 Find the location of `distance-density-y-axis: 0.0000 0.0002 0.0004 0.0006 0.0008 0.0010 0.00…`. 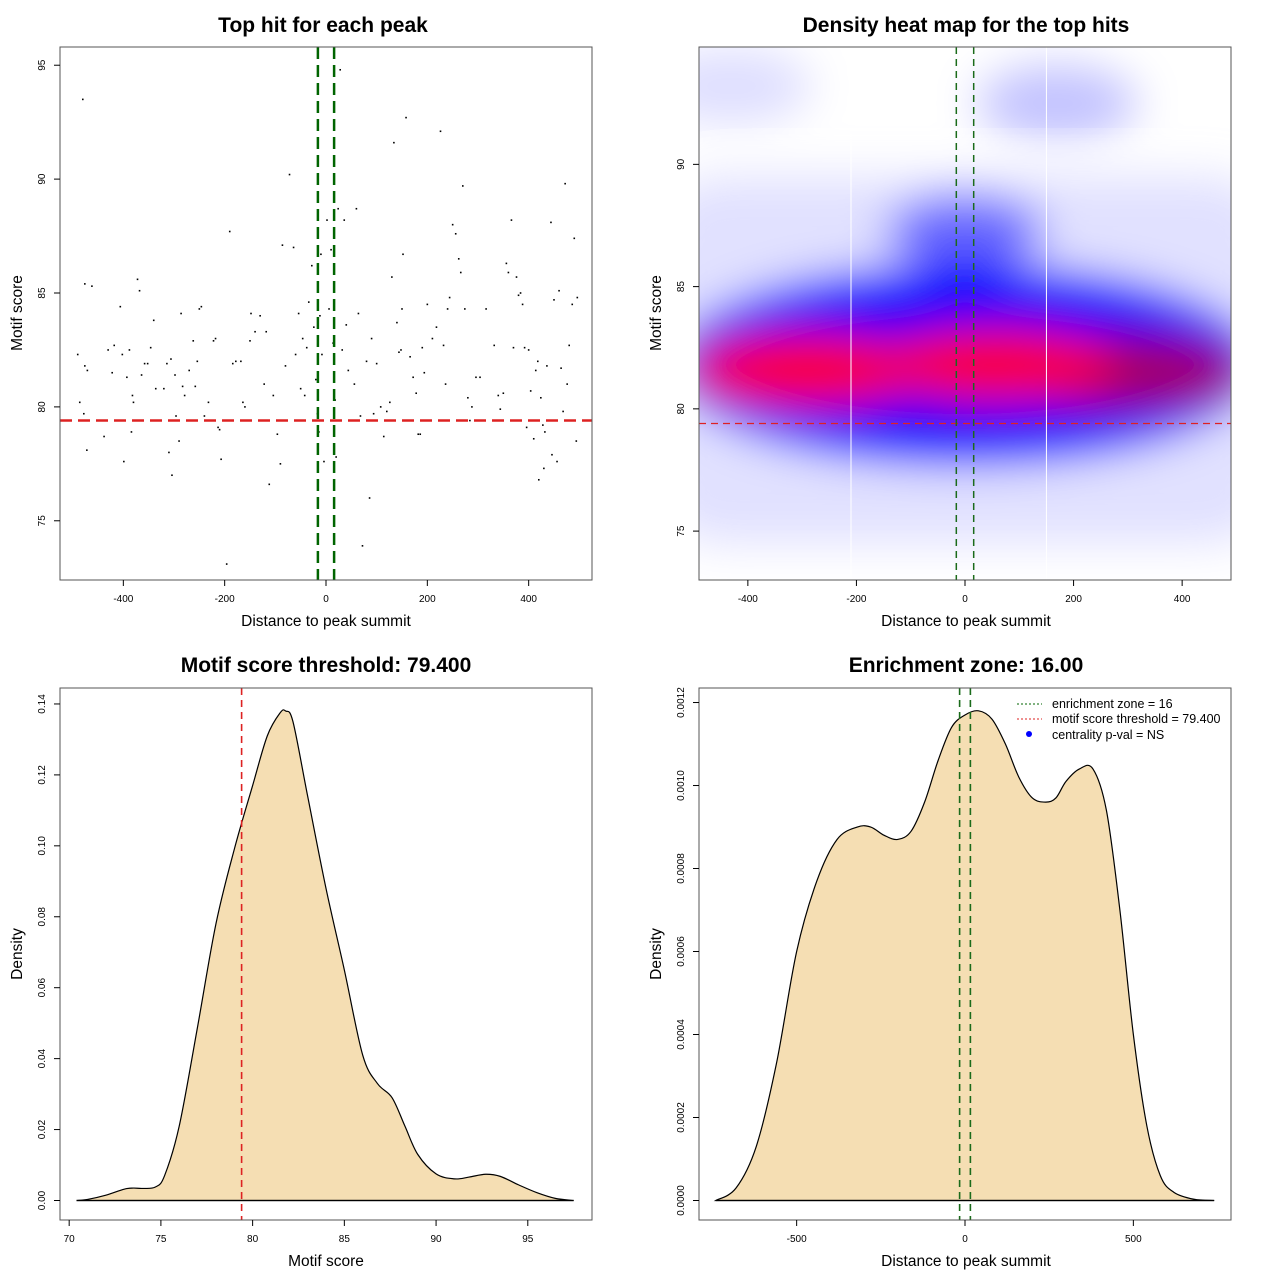

distance-density-y-axis: 0.0000 0.0002 0.0004 0.0006 0.0008 0.0010 0.00… is located at coordinates (687, 951).